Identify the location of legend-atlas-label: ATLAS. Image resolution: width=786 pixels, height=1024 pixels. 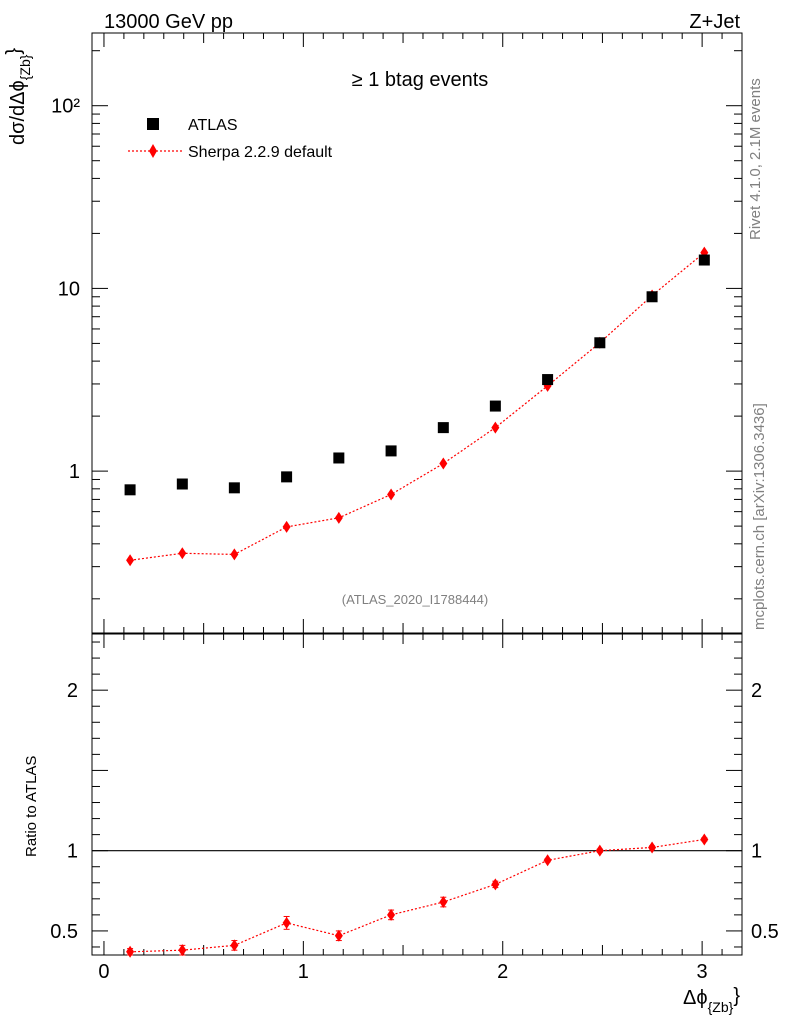
(213, 125).